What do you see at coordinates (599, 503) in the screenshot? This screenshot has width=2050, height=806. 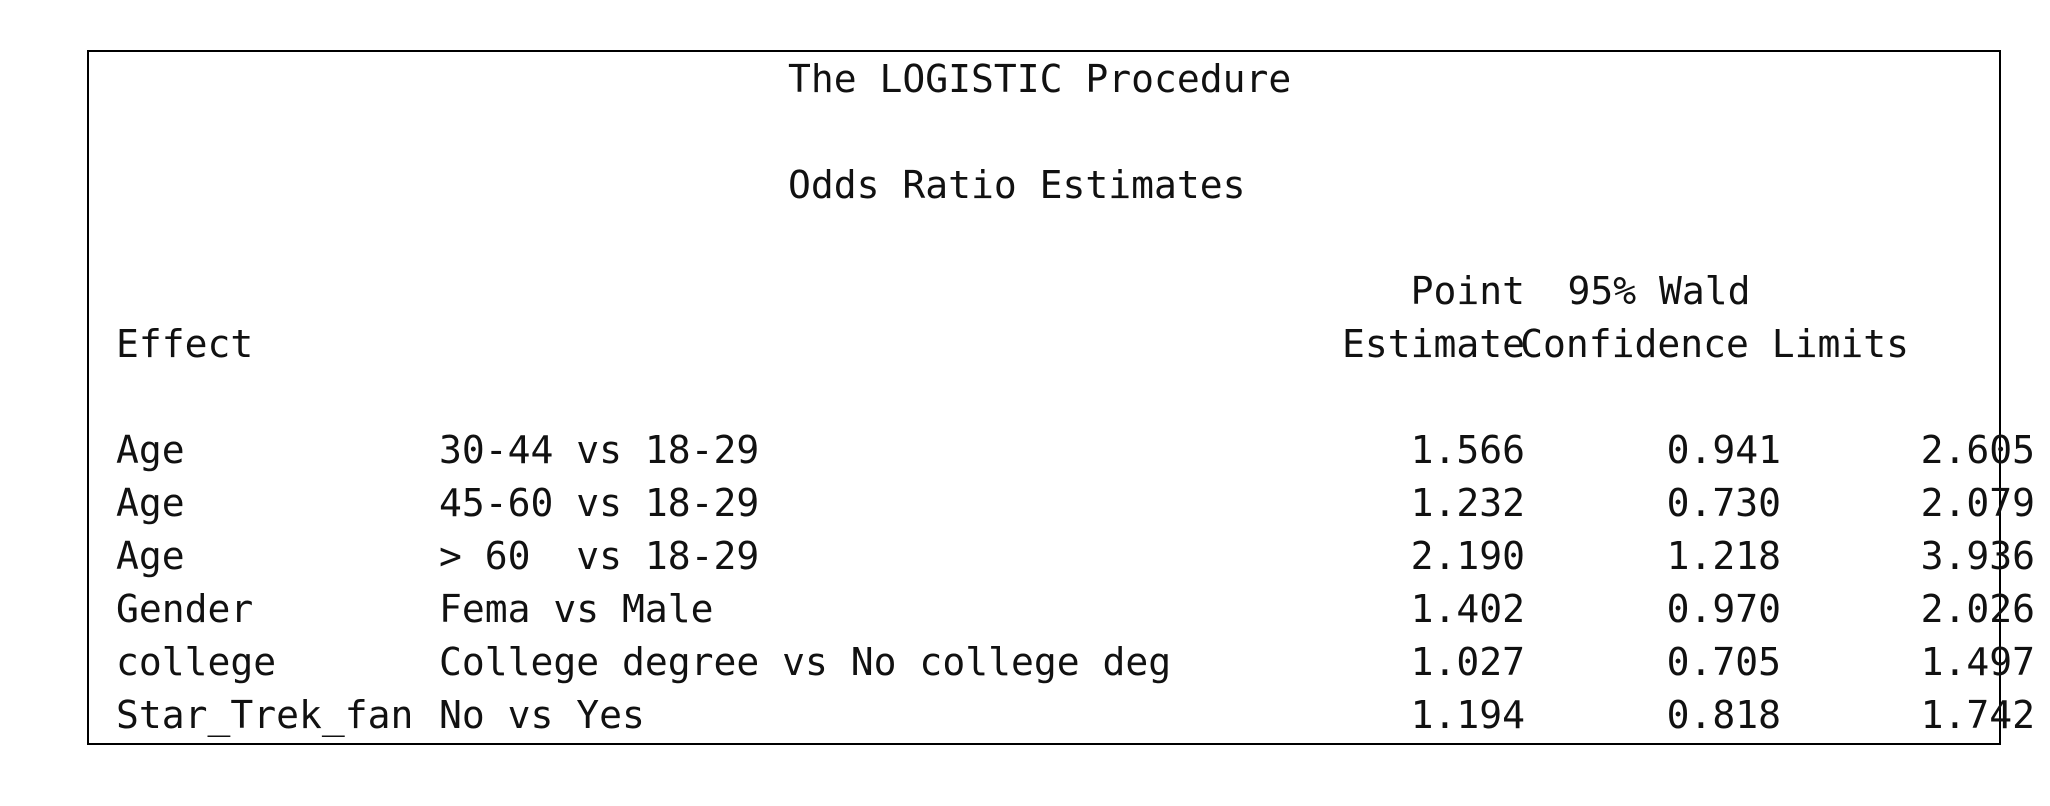 I see `comparison-cell: 45-60 vs 18-29` at bounding box center [599, 503].